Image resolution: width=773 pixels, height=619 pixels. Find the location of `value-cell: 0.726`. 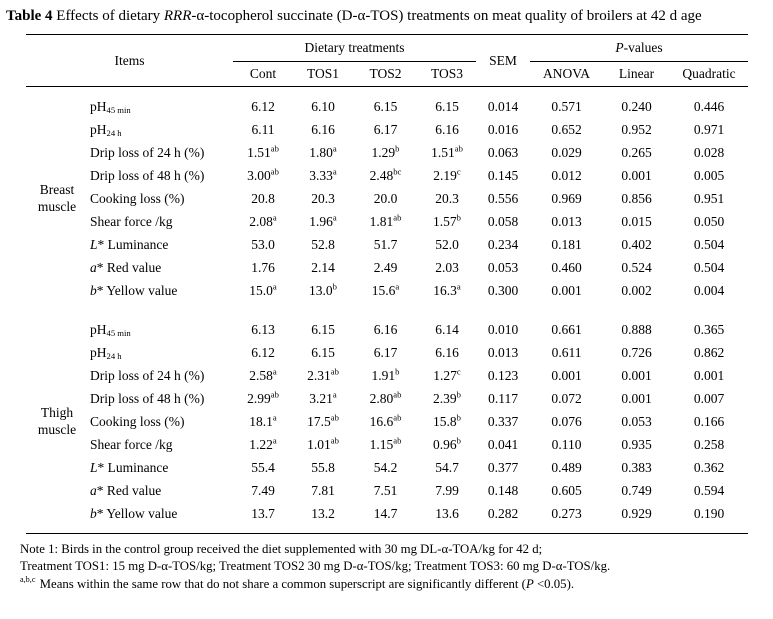

value-cell: 0.726 is located at coordinates (636, 353).